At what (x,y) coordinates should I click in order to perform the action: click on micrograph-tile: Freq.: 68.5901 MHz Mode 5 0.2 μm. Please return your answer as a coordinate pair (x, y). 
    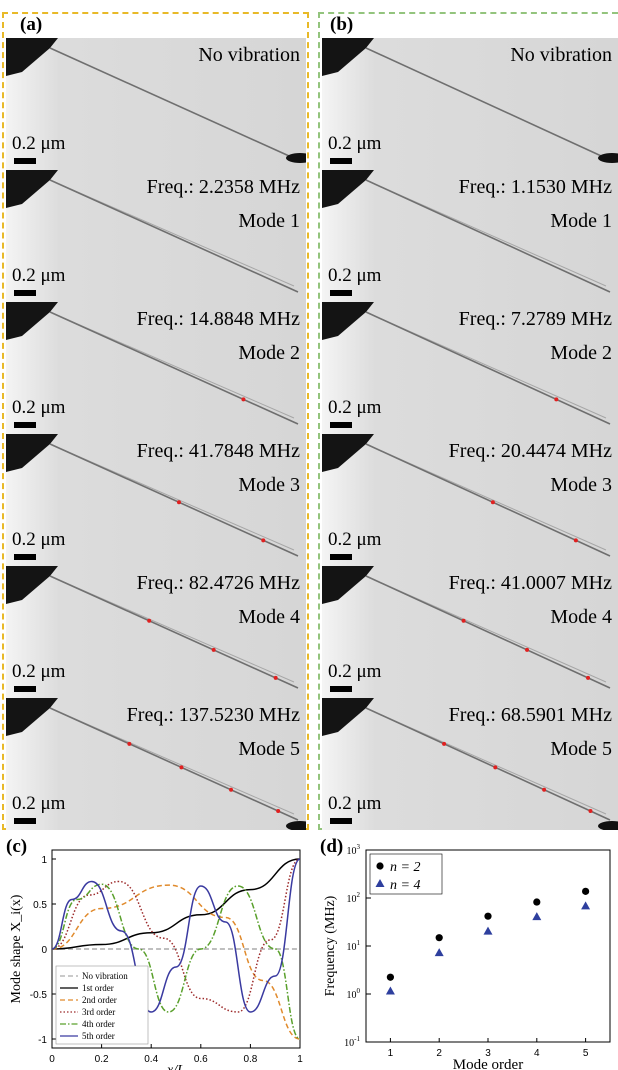
    Looking at the image, I should click on (470, 764).